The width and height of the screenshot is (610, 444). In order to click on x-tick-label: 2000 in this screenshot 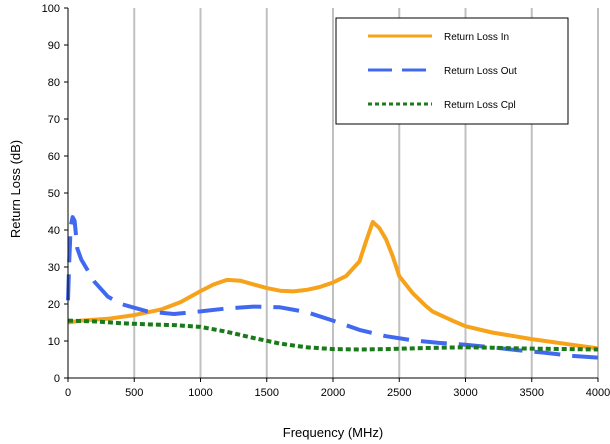, I will do `click(333, 393)`.